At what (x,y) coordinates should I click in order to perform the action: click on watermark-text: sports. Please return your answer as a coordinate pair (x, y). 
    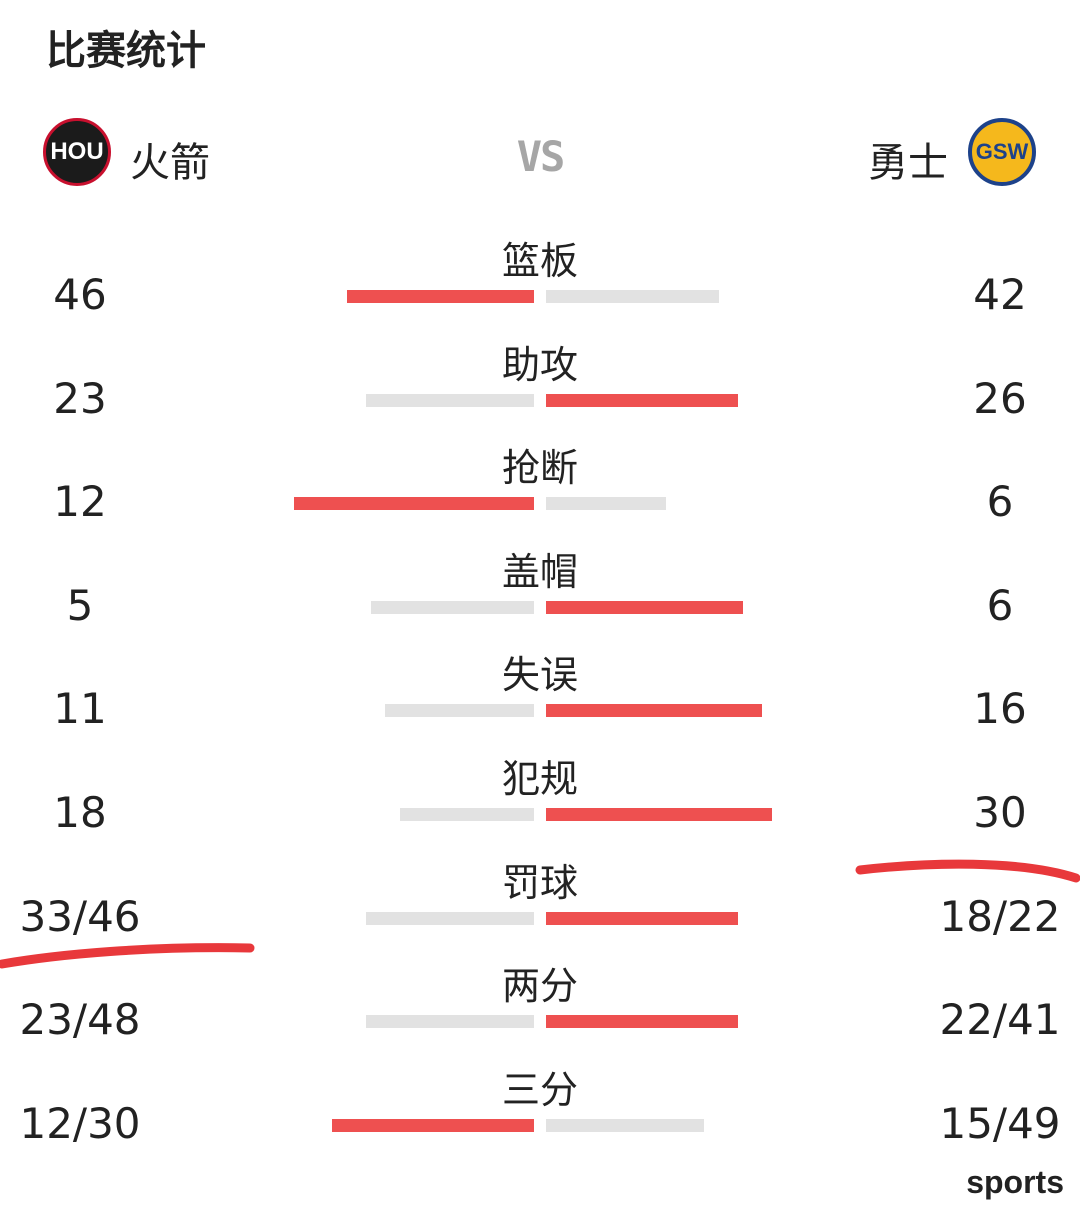
    Looking at the image, I should click on (1015, 1182).